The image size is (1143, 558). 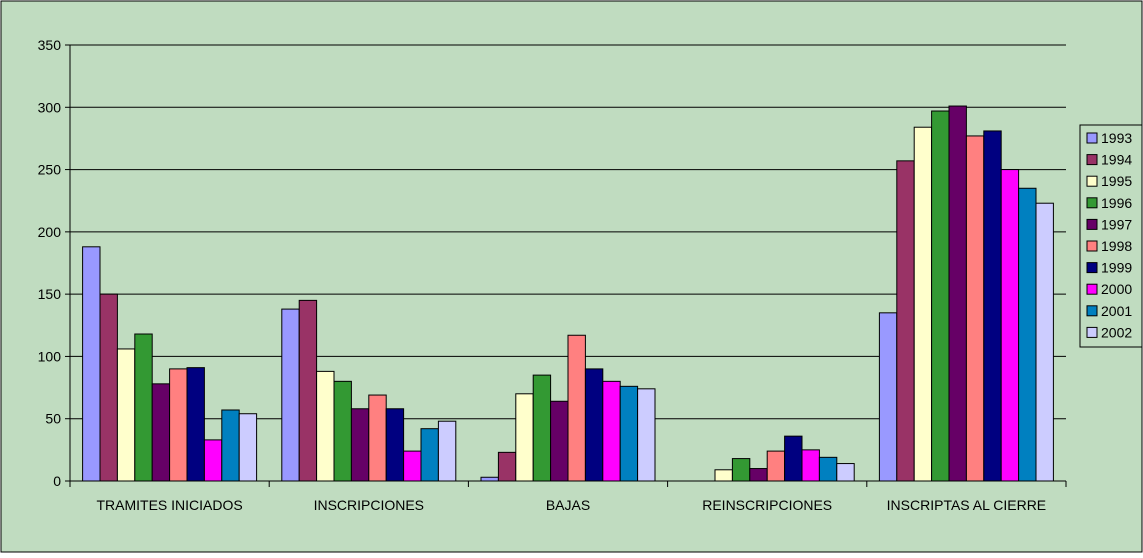 What do you see at coordinates (1116, 160) in the screenshot?
I see `legend-label: 1994` at bounding box center [1116, 160].